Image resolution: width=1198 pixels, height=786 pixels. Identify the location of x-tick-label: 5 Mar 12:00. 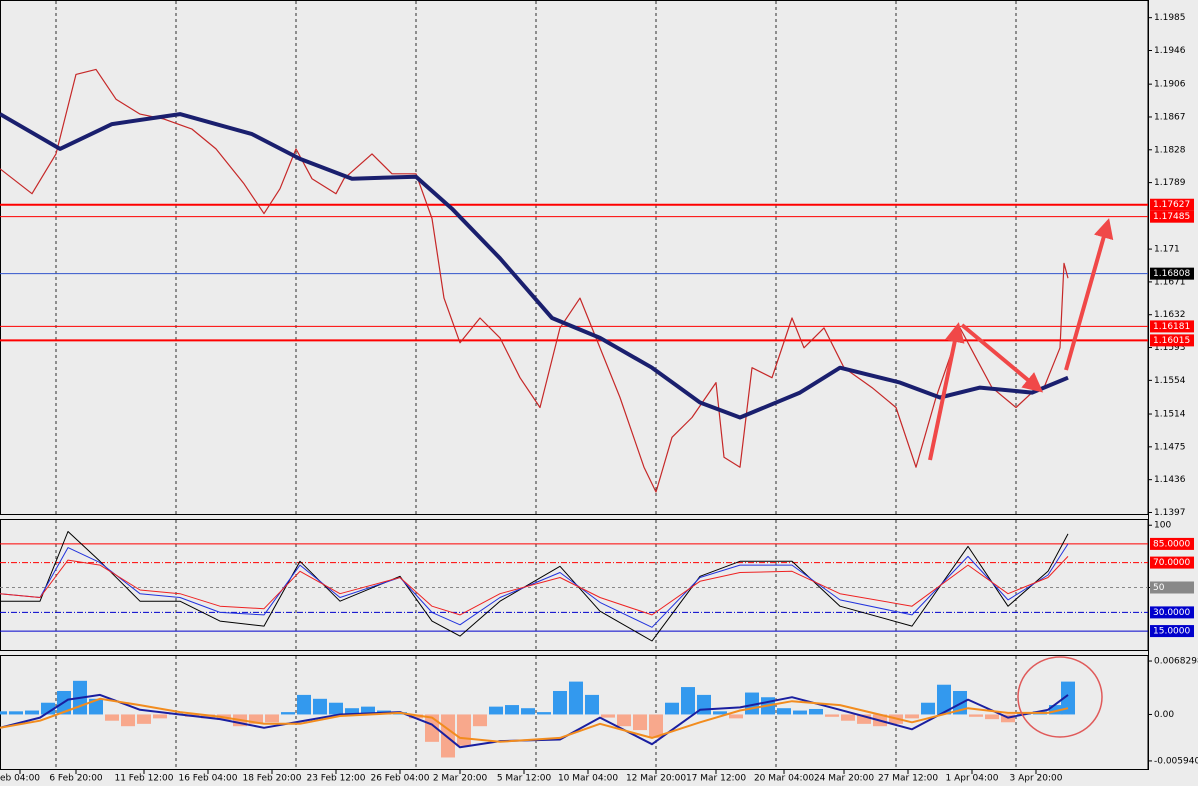
(524, 779).